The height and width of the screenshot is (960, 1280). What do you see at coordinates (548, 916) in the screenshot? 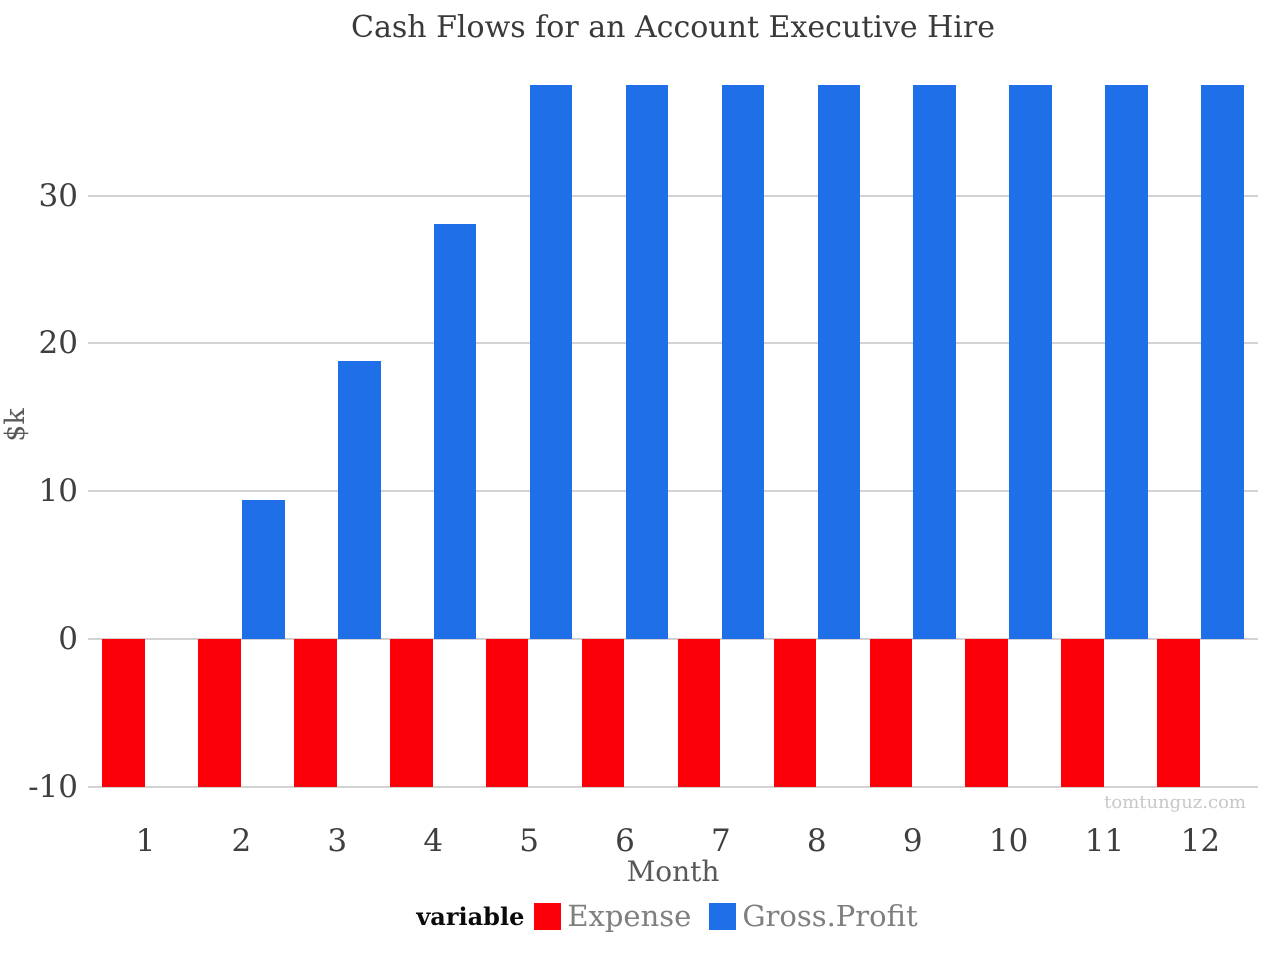
I see `legend-swatch-expense` at bounding box center [548, 916].